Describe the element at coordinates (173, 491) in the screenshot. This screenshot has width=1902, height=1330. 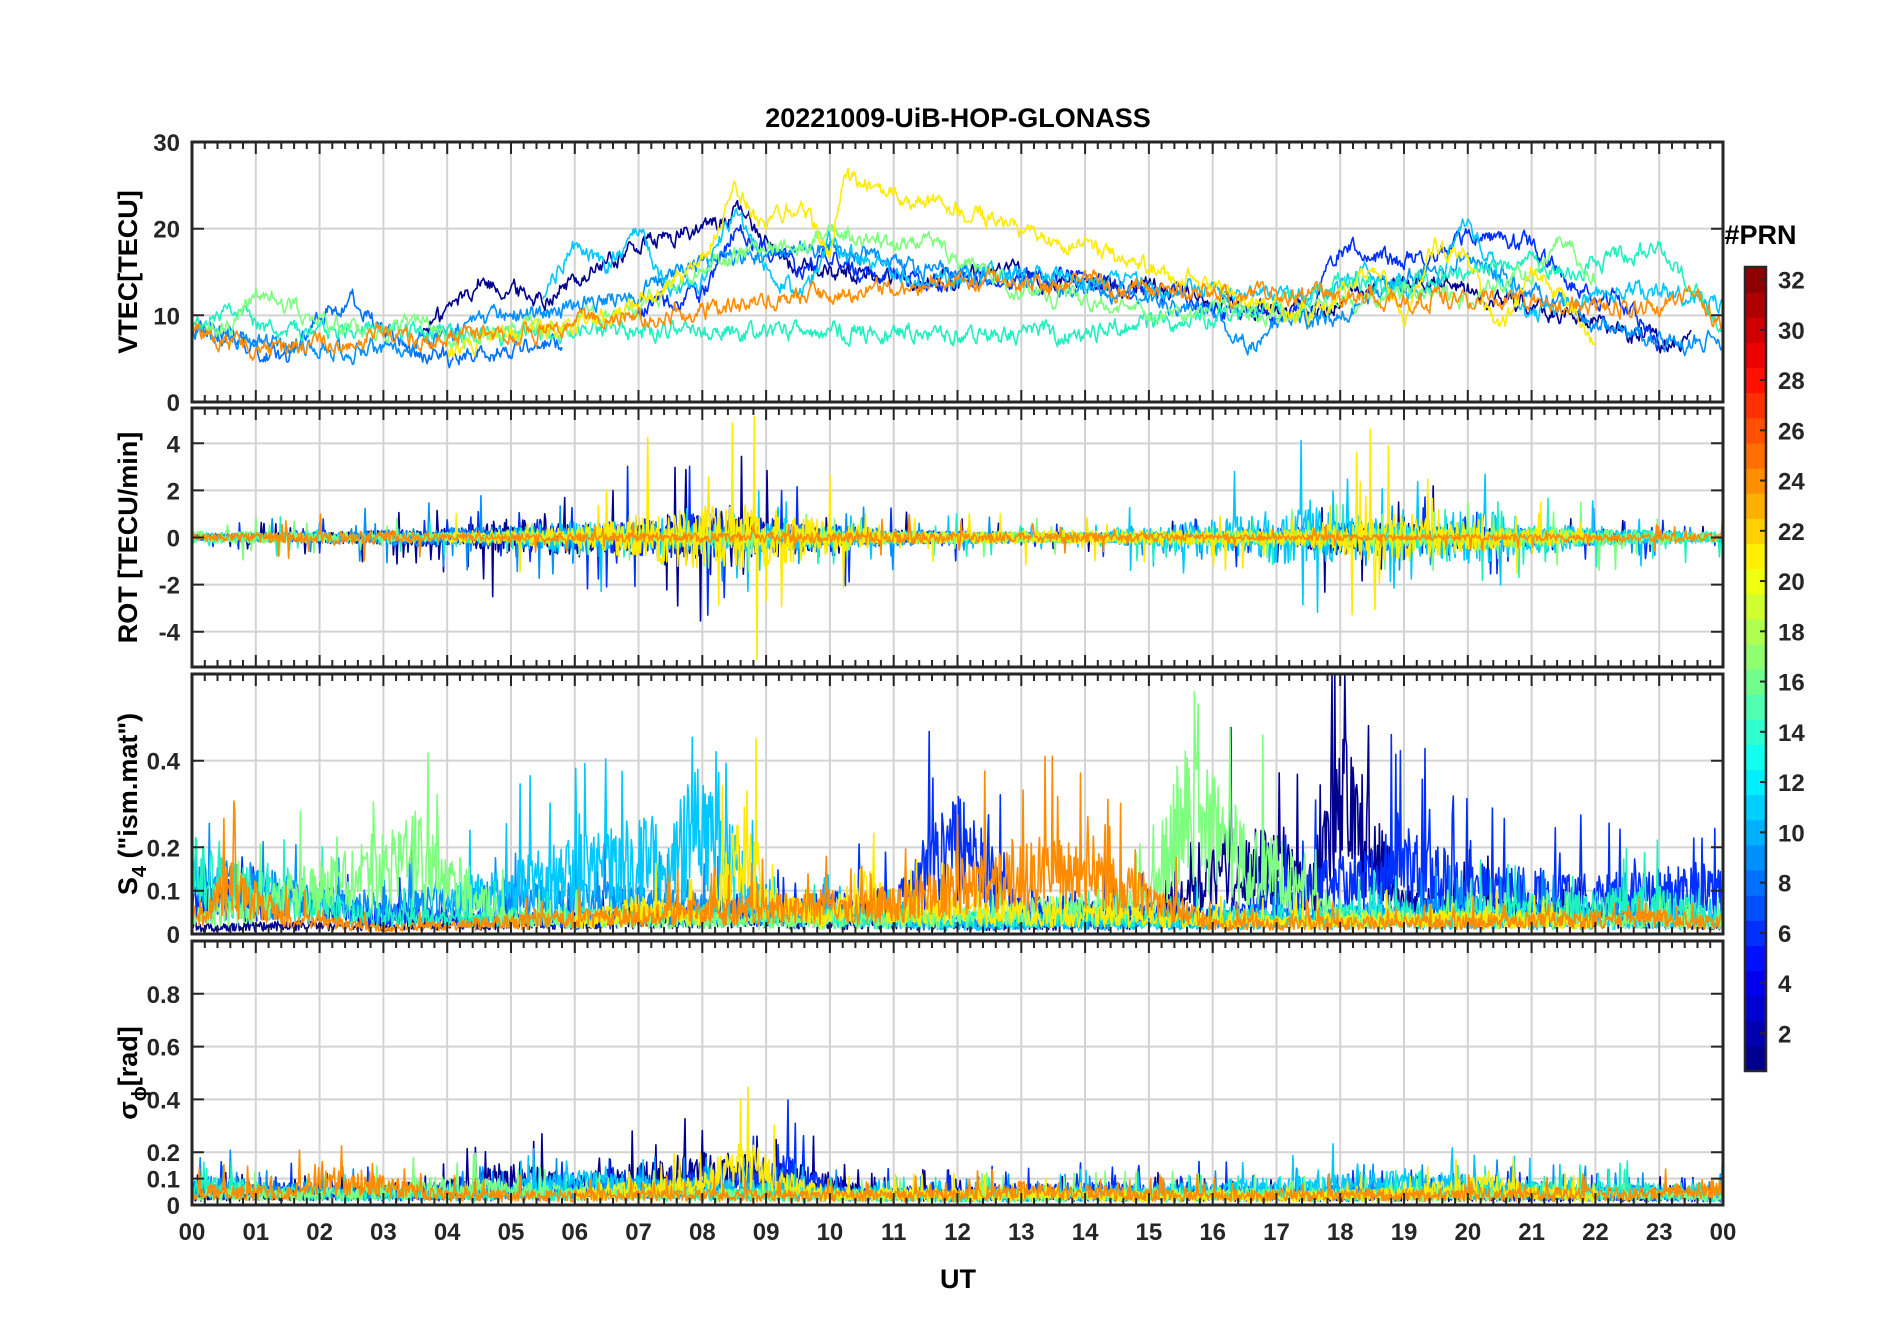
I see `y-tick-label: 2` at that location.